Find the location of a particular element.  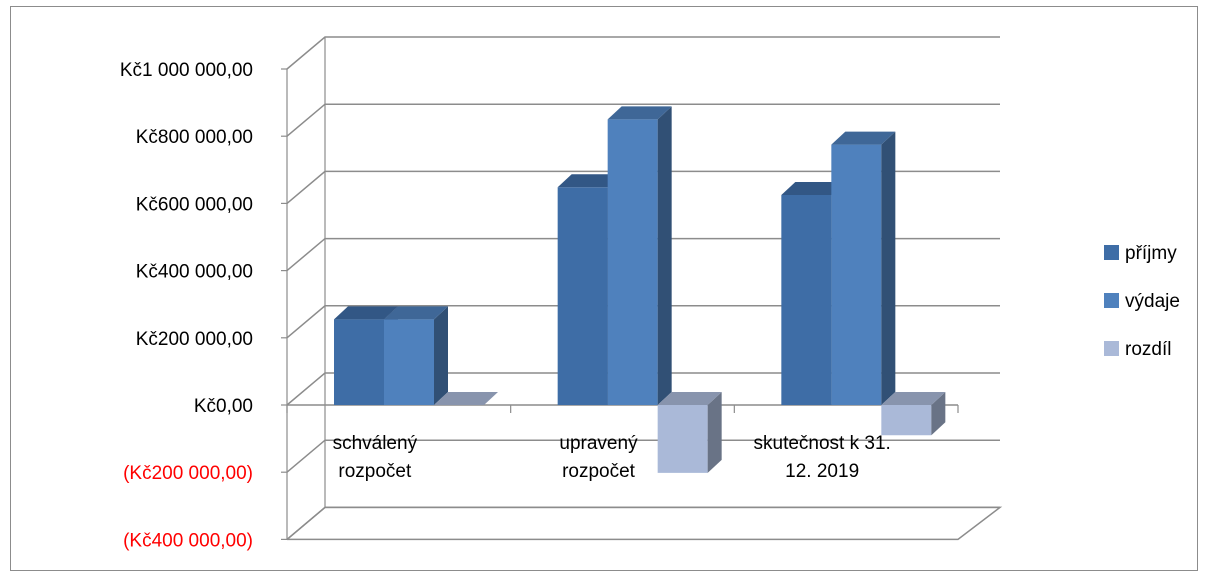

legend-item: příjmy is located at coordinates (1140, 253).